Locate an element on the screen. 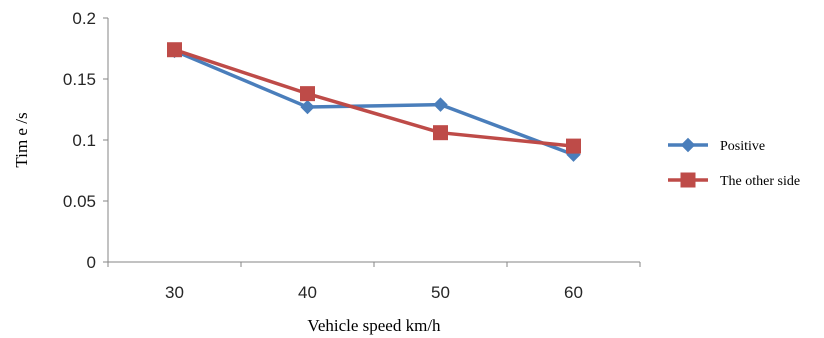 The height and width of the screenshot is (338, 824). y-tick-label: 0.1 is located at coordinates (84, 140).